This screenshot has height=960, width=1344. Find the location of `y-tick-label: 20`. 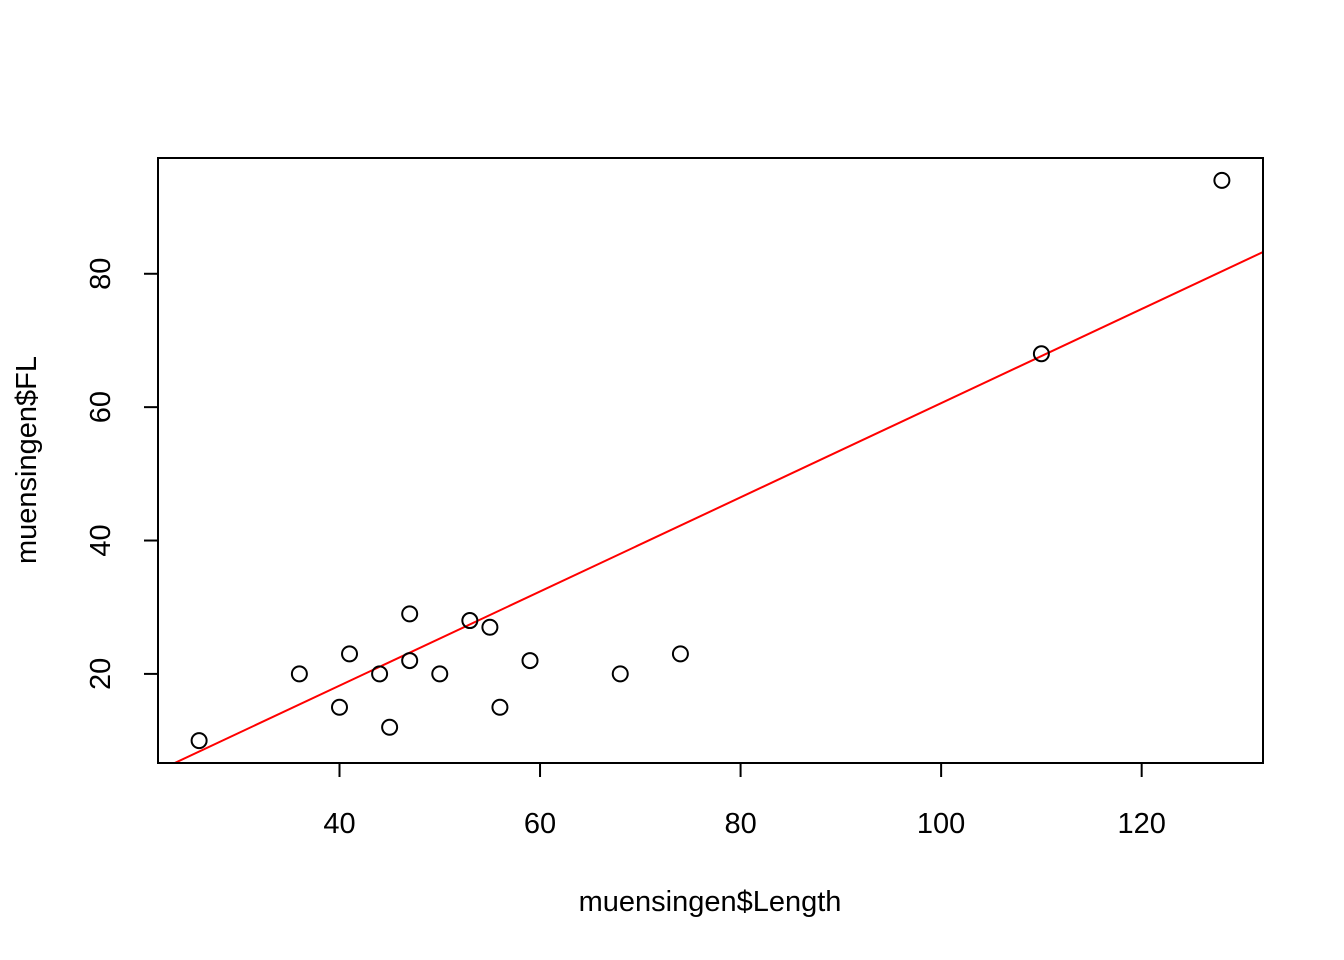

y-tick-label: 20 is located at coordinates (101, 674).